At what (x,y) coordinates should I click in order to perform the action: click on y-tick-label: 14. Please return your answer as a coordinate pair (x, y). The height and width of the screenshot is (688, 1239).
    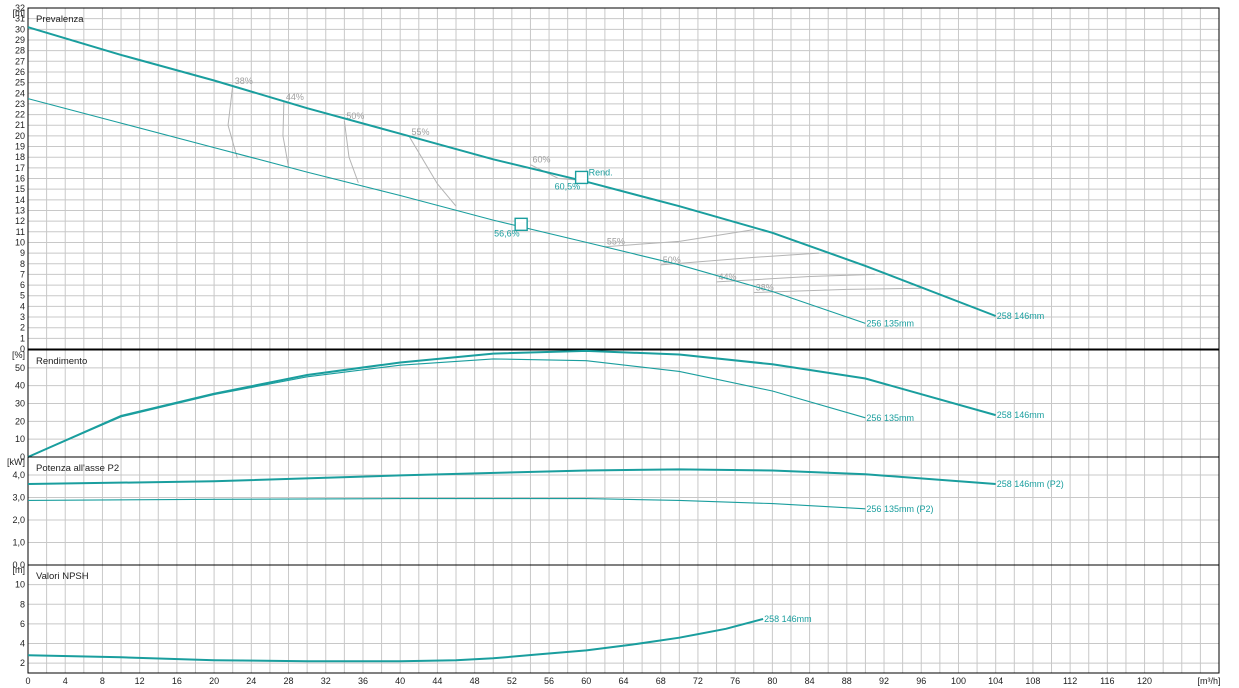
    Looking at the image, I should click on (20, 200).